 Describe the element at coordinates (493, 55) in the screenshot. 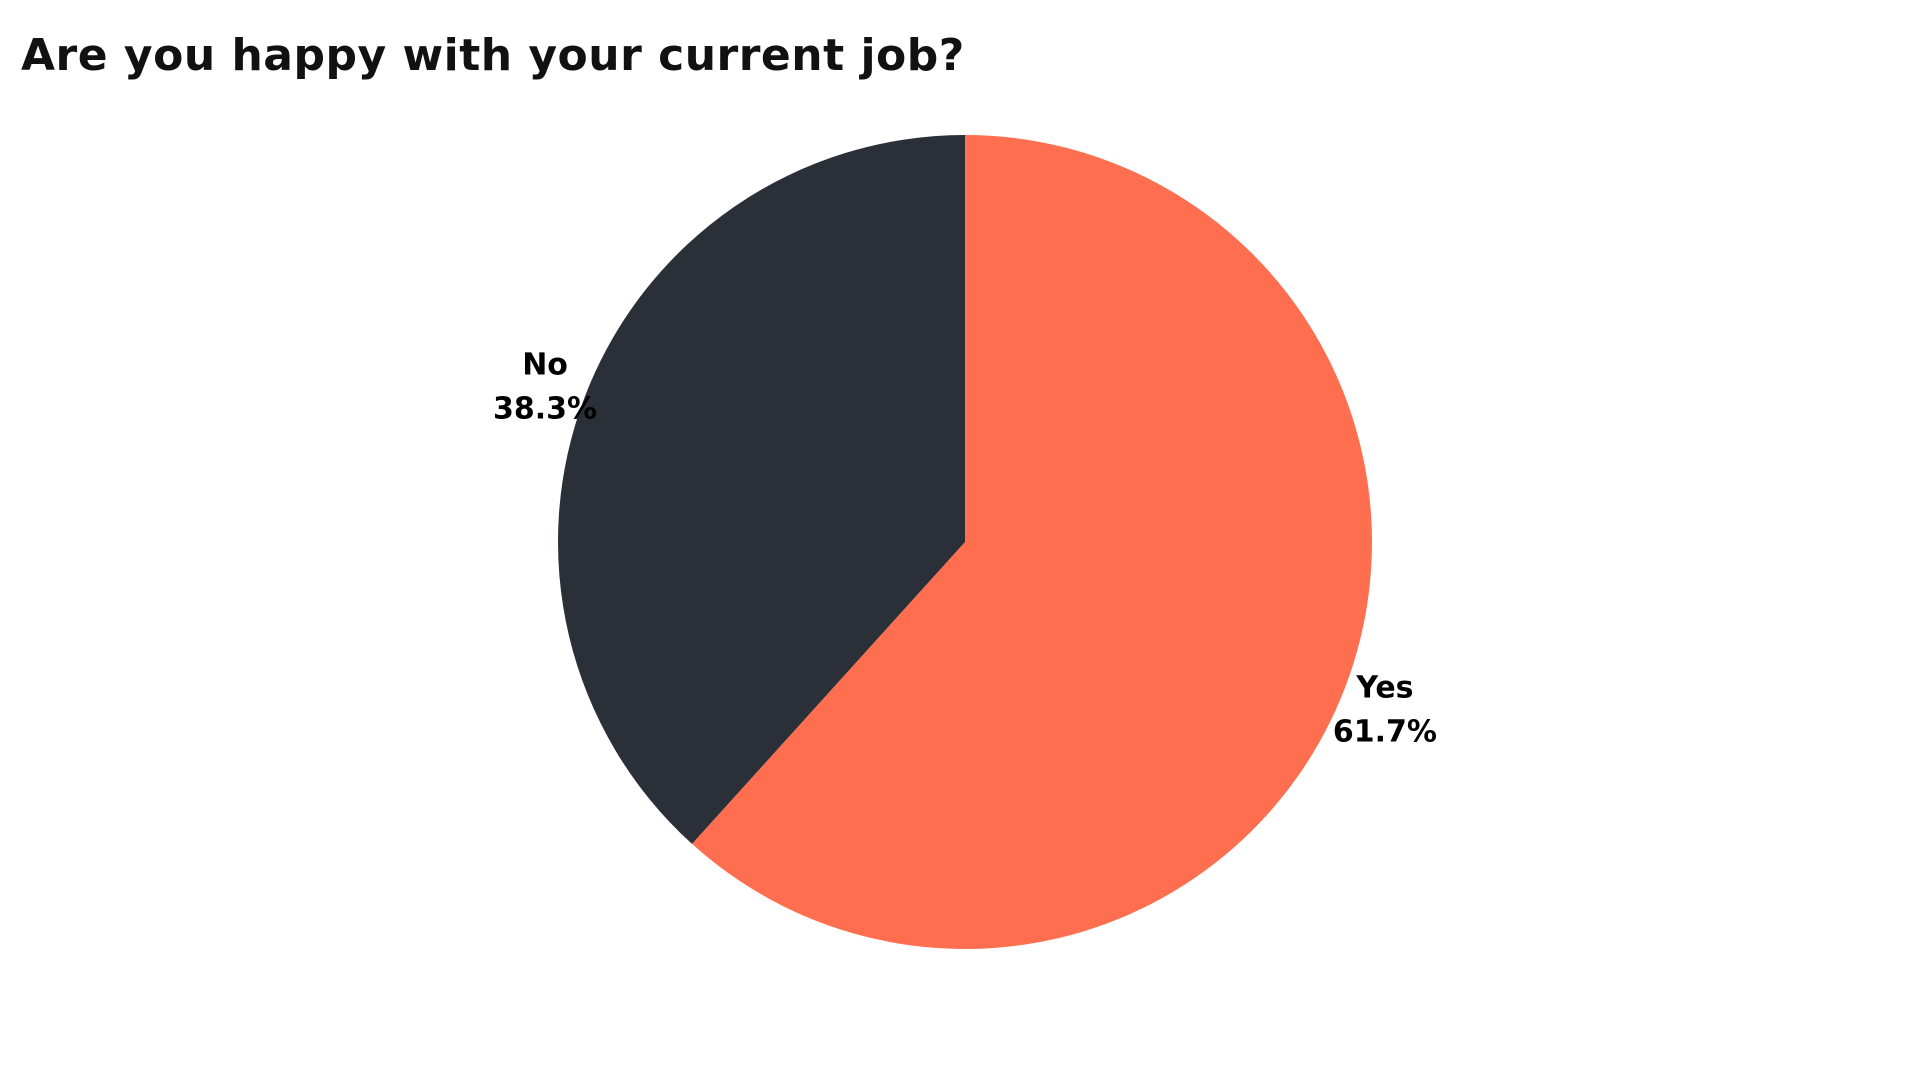

I see `chart-title: Are you happy with your current job?` at that location.